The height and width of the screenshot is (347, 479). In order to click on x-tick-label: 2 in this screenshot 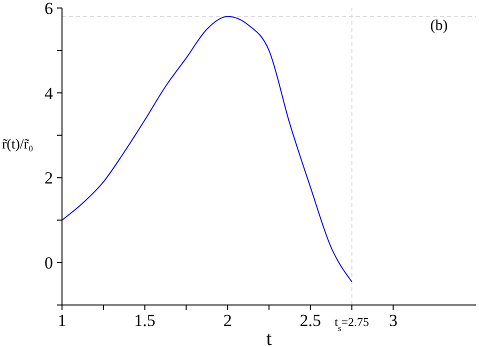, I will do `click(227, 320)`.